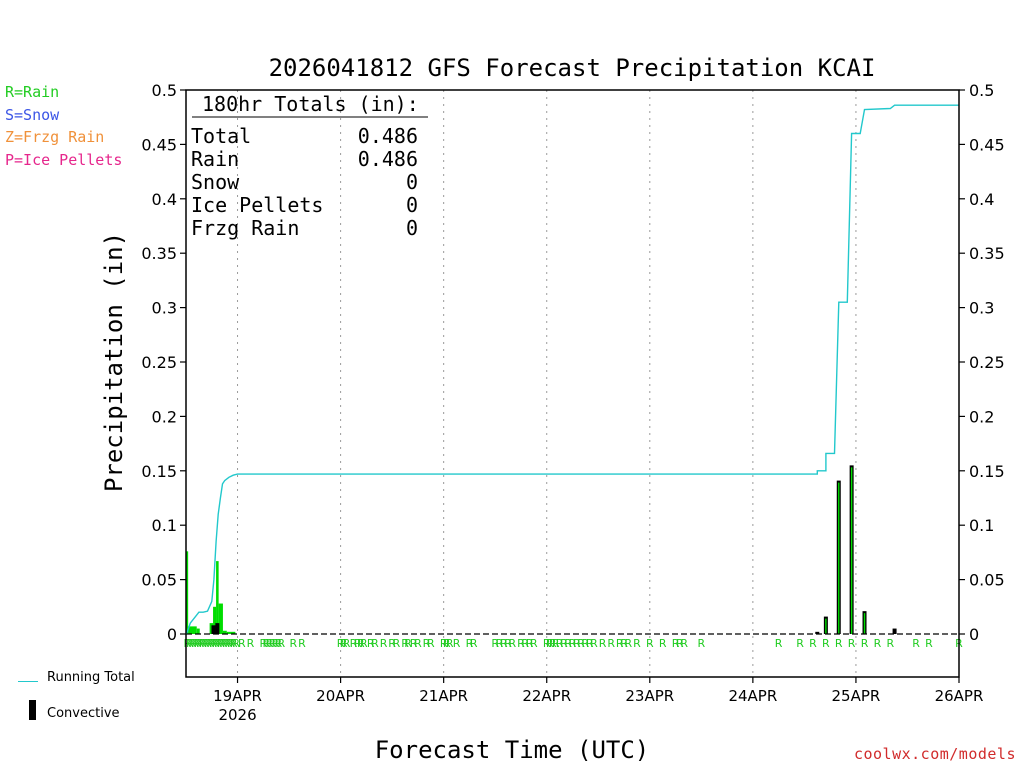 The width and height of the screenshot is (1024, 768). I want to click on totals-label-rain: Rain, so click(215, 159).